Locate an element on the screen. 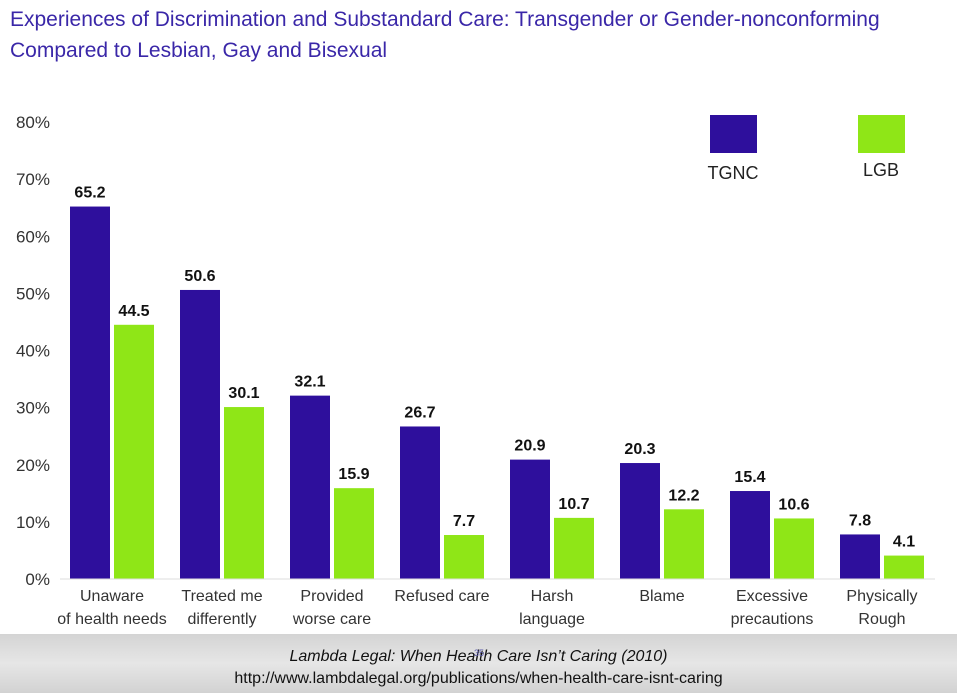 This screenshot has height=693, width=957. y-tick-label: 80% is located at coordinates (33, 122).